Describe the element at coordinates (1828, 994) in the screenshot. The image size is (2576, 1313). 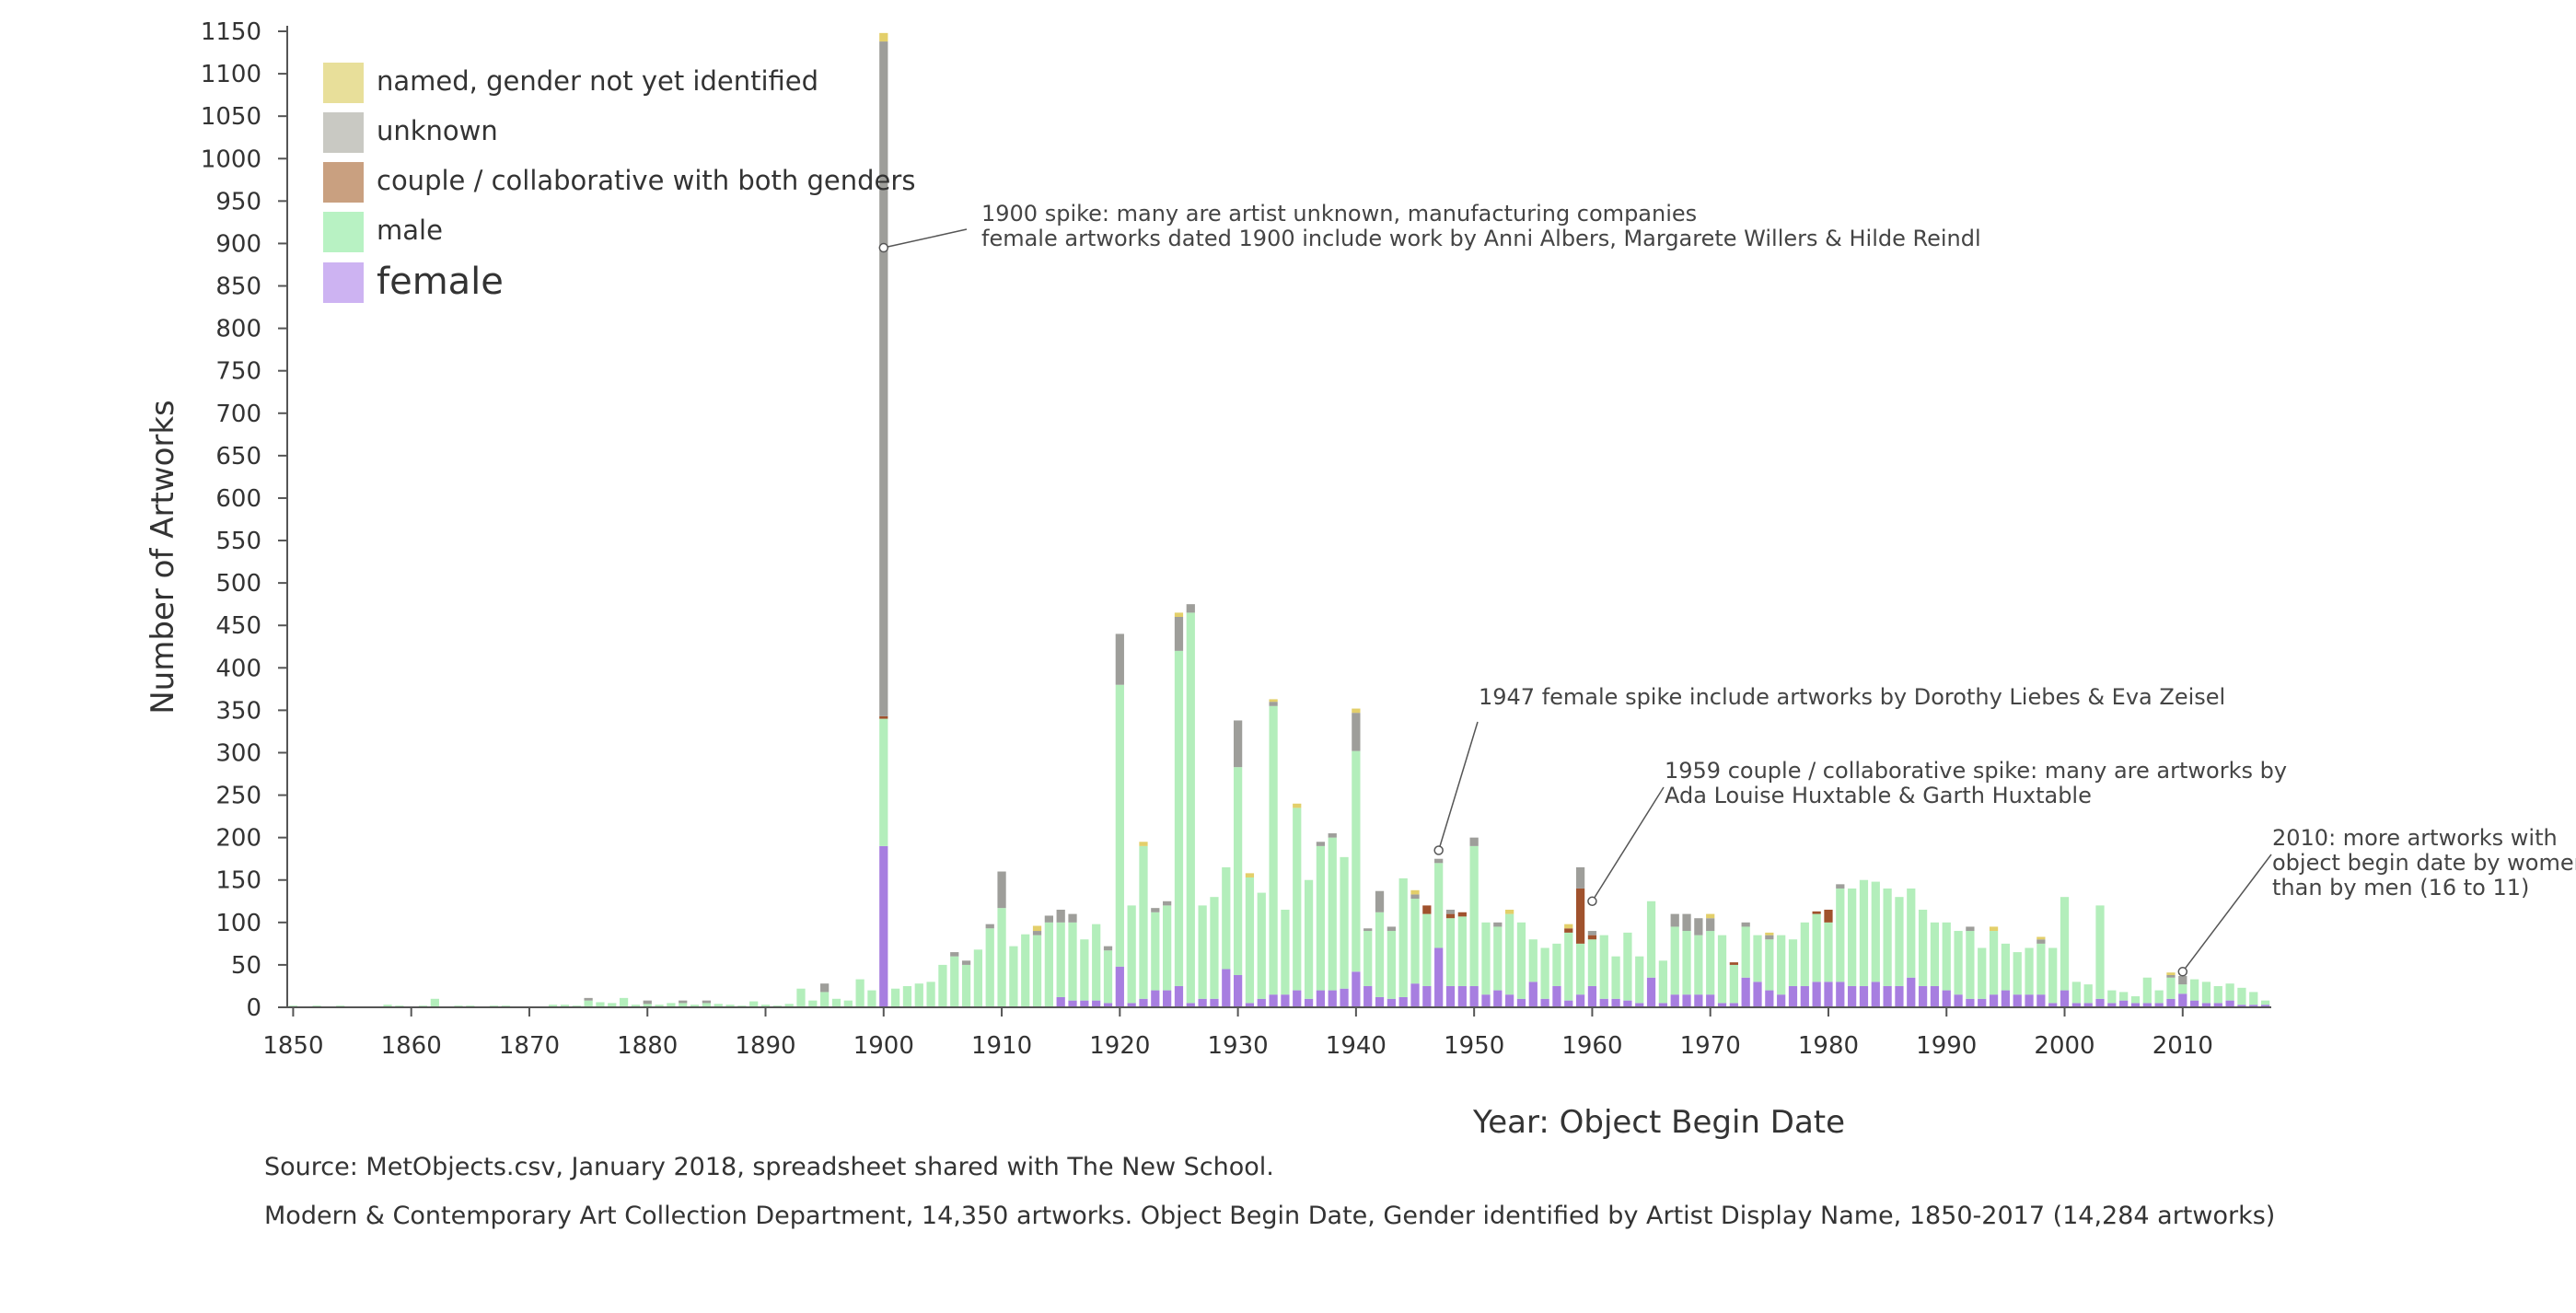
I see `bar-1980-female` at that location.